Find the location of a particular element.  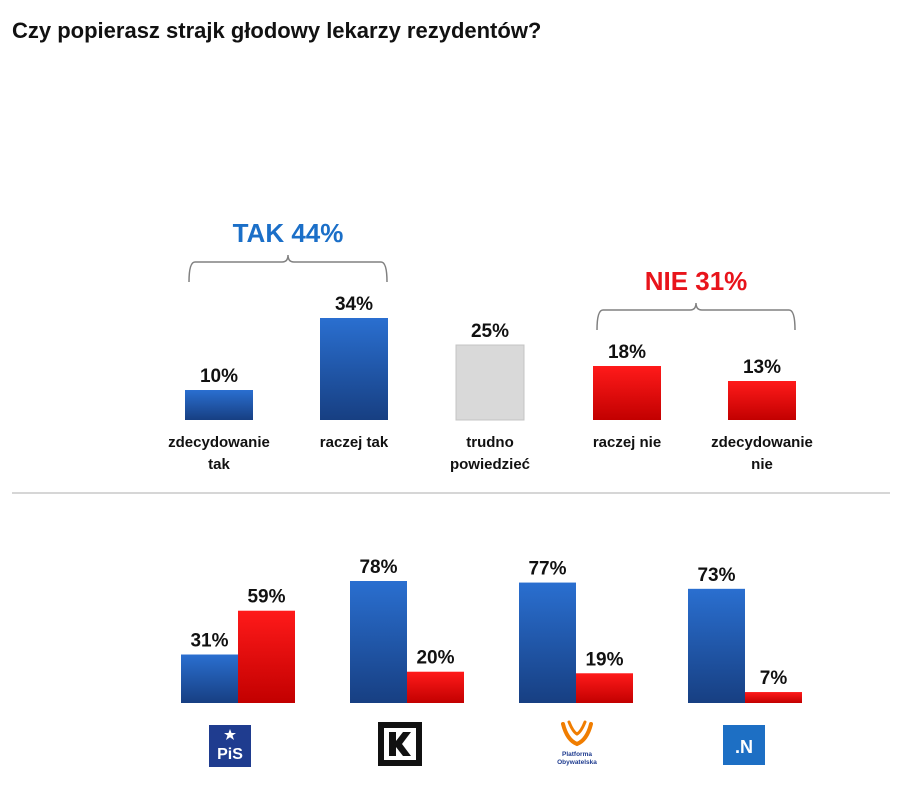

kukiz-logo is located at coordinates (400, 744).